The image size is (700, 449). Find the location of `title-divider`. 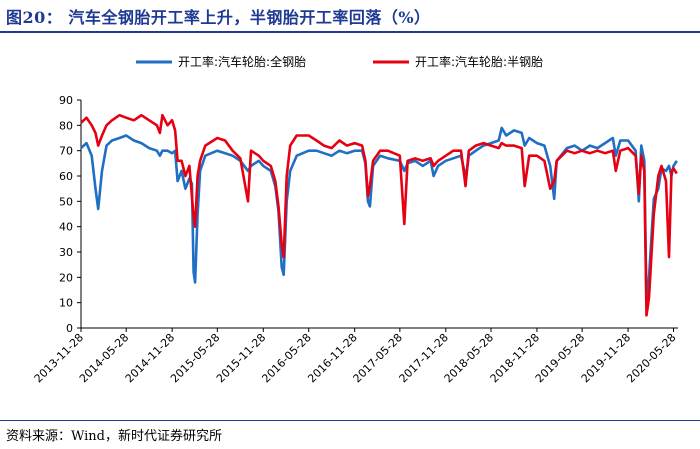

title-divider is located at coordinates (350, 32).